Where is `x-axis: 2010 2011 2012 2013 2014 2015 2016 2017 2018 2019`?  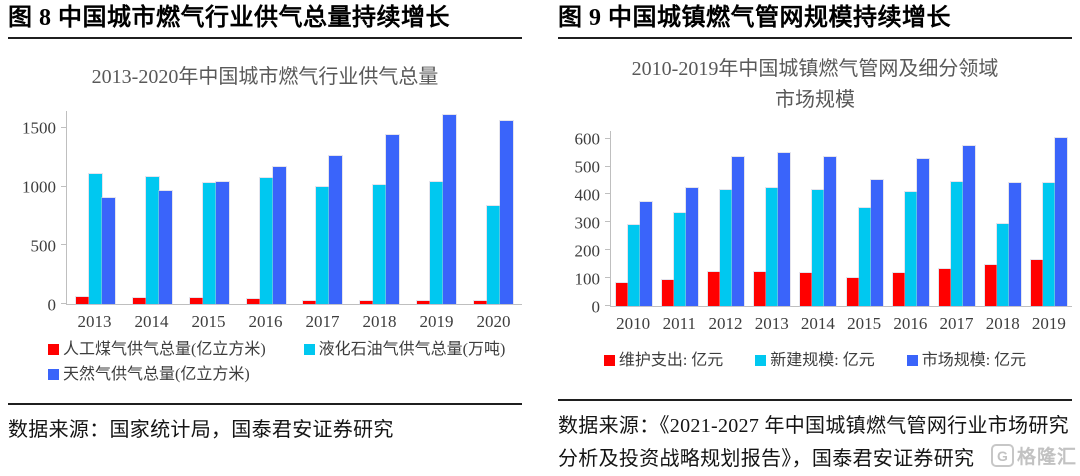
x-axis: 2010 2011 2012 2013 2014 2015 2016 2017 2018 2019 is located at coordinates (815, 320).